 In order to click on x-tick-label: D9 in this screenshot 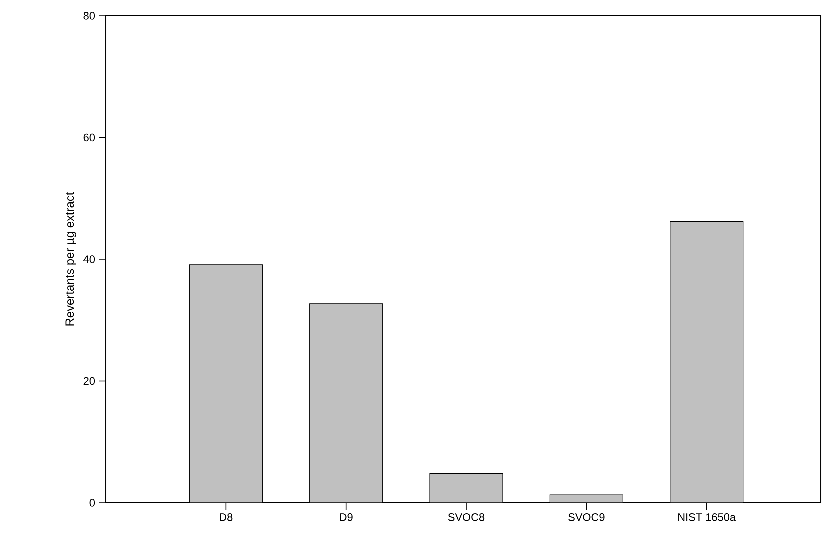, I will do `click(346, 518)`.